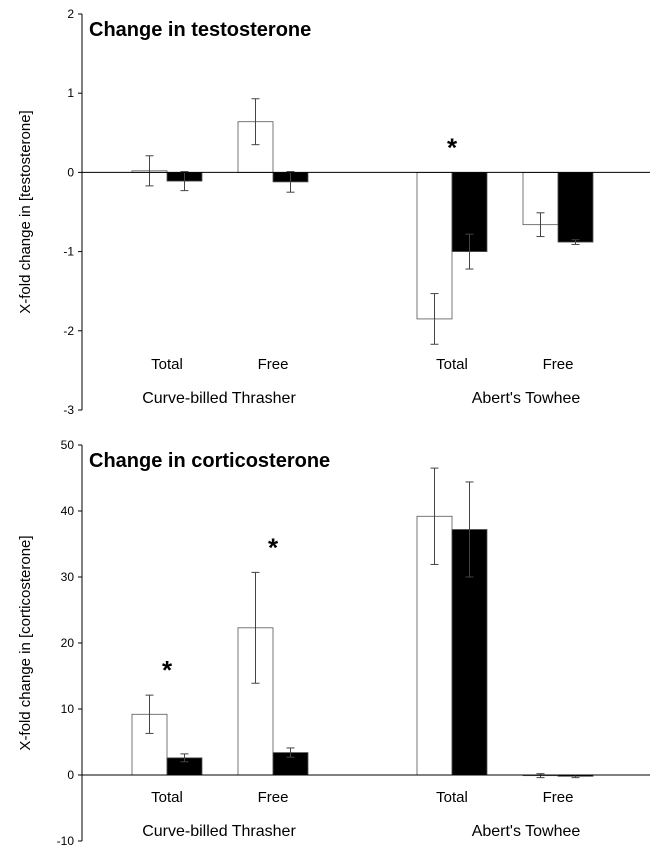  I want to click on y-tick-label: 20, so click(68, 643).